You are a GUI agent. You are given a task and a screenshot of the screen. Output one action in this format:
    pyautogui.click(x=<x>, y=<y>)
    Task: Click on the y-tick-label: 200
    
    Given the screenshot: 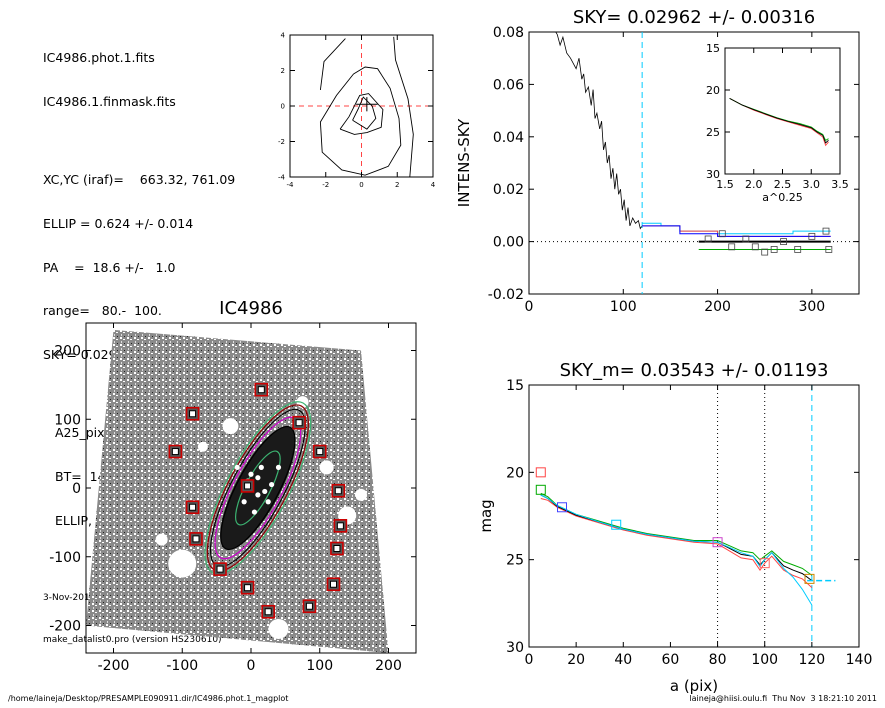 What is the action you would take?
    pyautogui.click(x=67, y=352)
    